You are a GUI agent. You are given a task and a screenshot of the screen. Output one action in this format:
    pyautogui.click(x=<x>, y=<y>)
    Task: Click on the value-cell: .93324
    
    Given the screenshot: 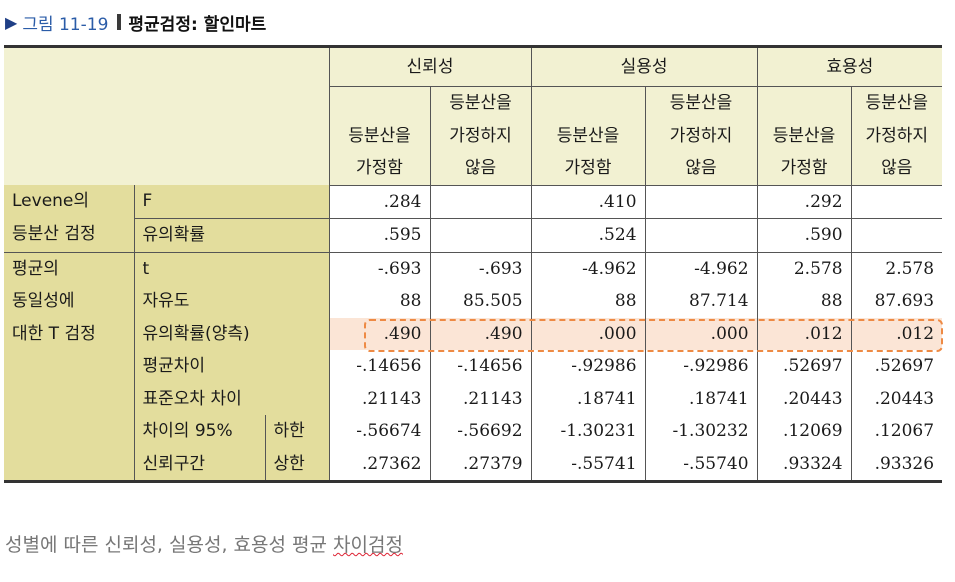 What is the action you would take?
    pyautogui.click(x=804, y=464)
    